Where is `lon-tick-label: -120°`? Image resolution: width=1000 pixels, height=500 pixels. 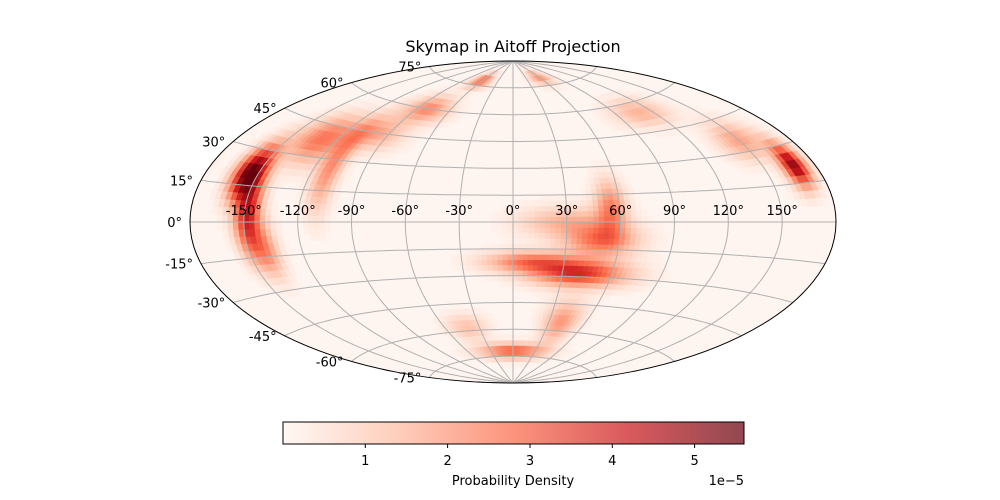 lon-tick-label: -120° is located at coordinates (298, 211).